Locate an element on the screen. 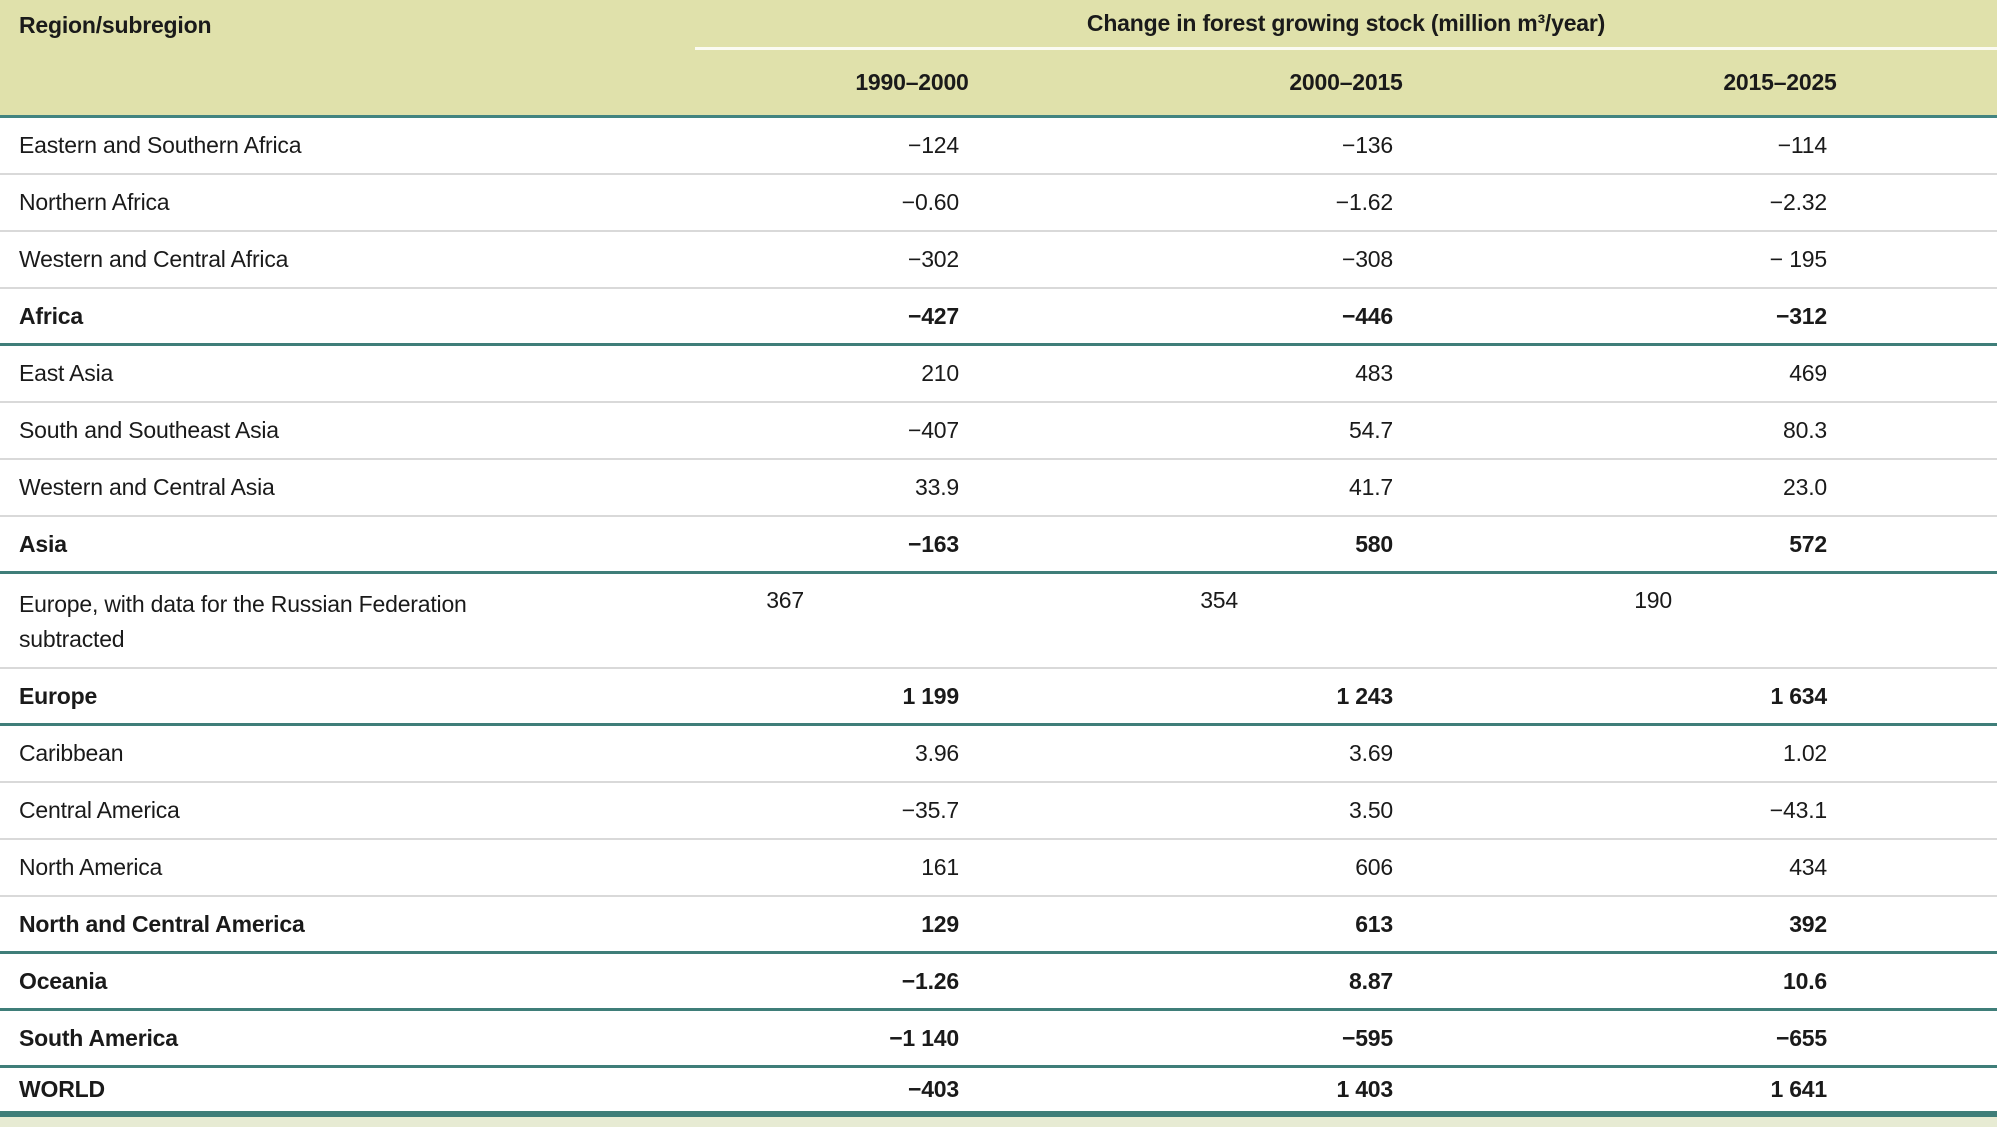 The image size is (1997, 1127). table-row-total-asia: Asia −163 580 572 is located at coordinates (998, 545).